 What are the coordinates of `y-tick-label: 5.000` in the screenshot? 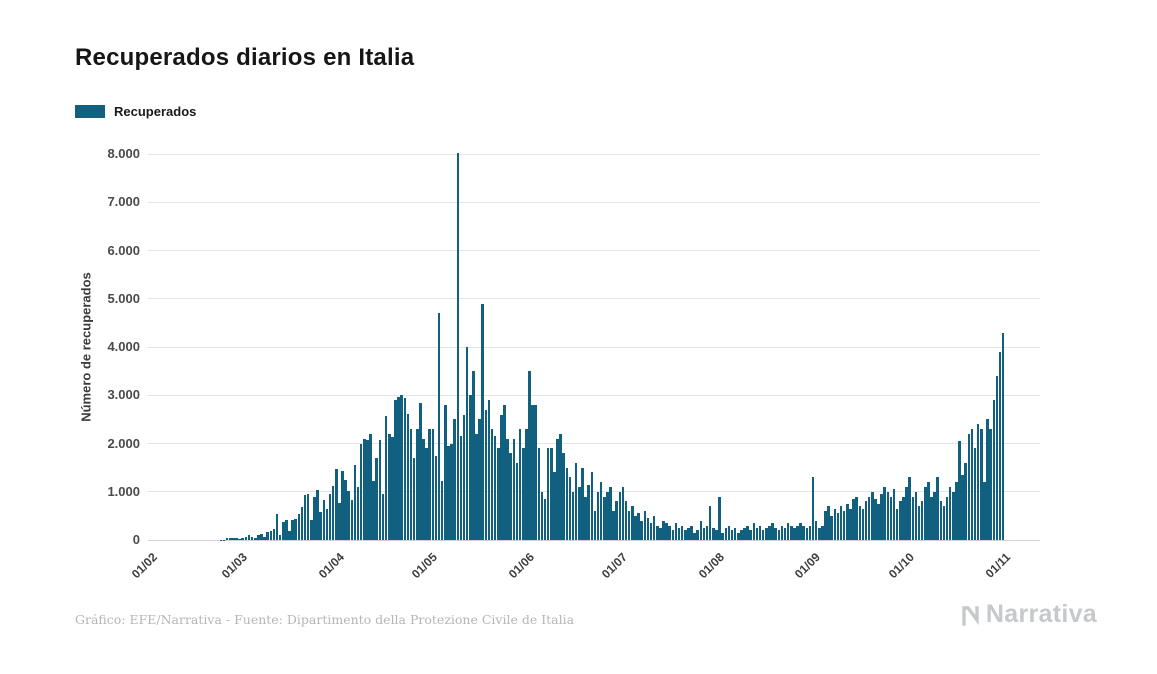 It's located at (123, 298).